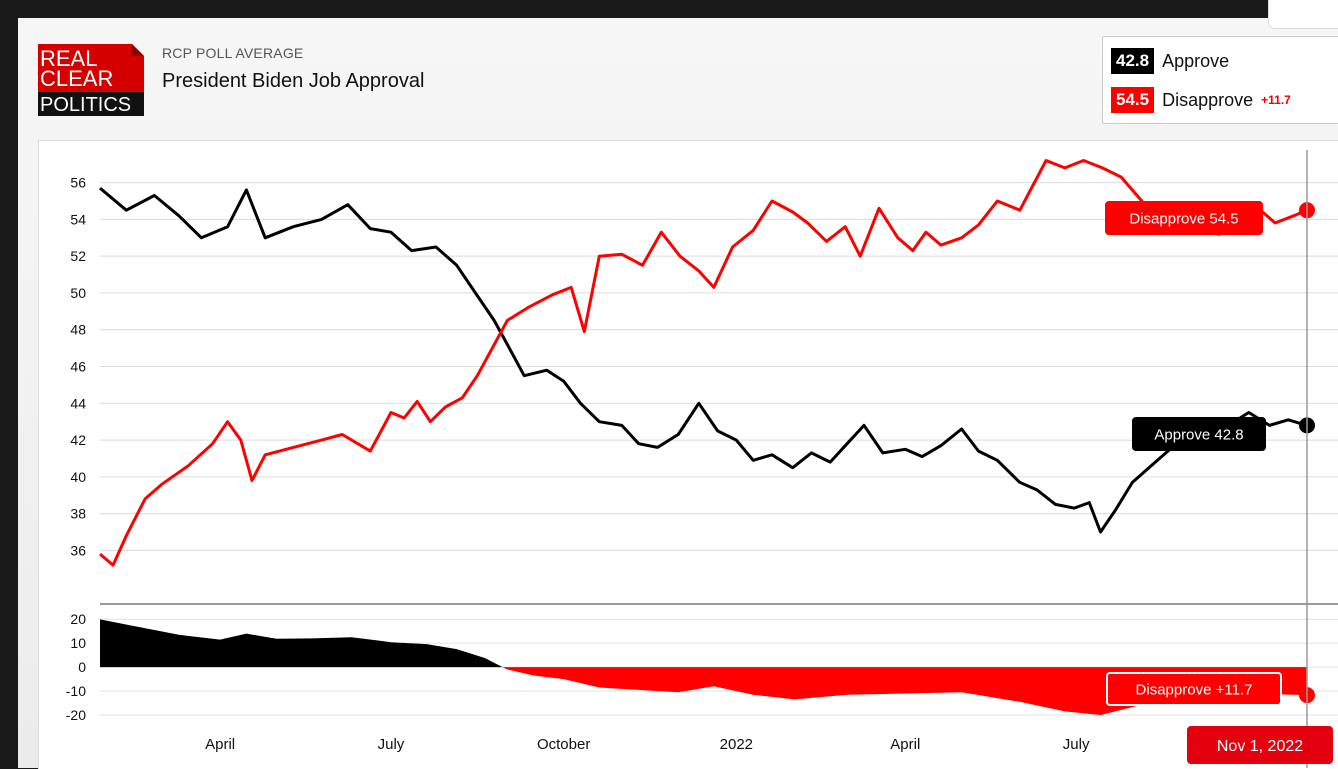 The image size is (1338, 769). I want to click on approve-label: Approve, so click(1196, 60).